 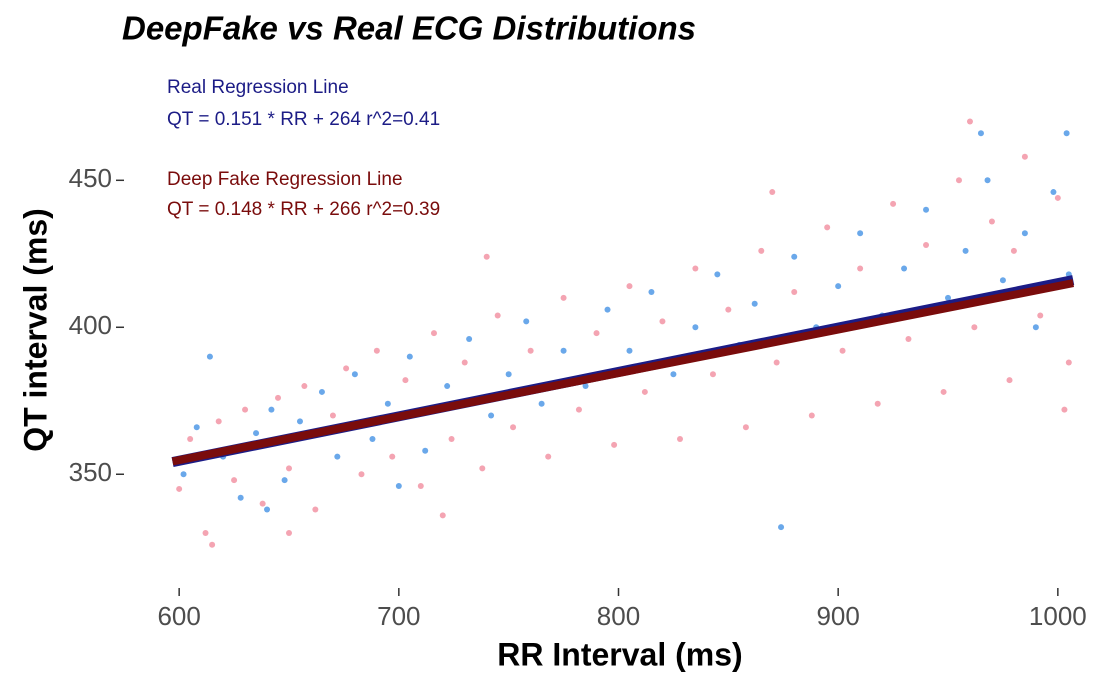 What do you see at coordinates (618, 616) in the screenshot?
I see `x-tick-label: 800` at bounding box center [618, 616].